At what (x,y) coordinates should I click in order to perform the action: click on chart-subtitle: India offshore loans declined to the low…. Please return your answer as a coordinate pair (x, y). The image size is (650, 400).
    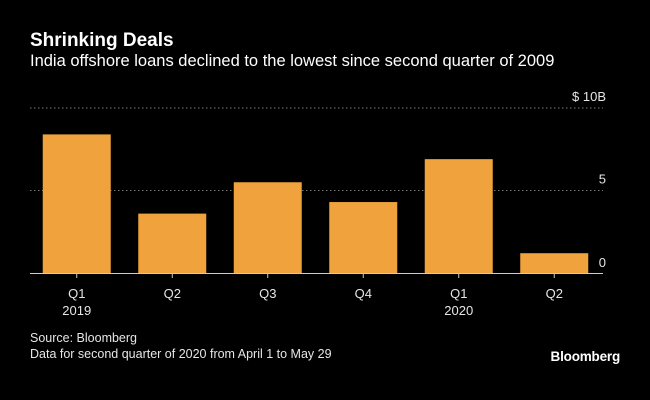
    Looking at the image, I should click on (292, 61).